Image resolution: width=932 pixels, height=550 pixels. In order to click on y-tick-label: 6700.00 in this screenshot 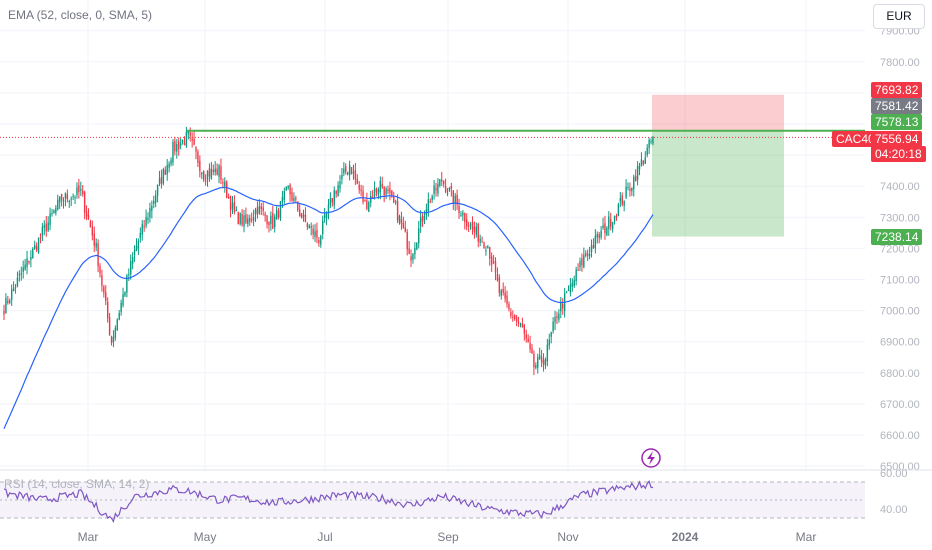, I will do `click(900, 405)`.